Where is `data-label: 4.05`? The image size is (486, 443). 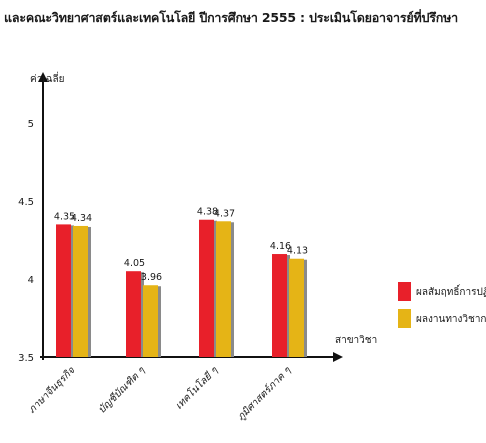
data-label: 4.05 is located at coordinates (134, 263).